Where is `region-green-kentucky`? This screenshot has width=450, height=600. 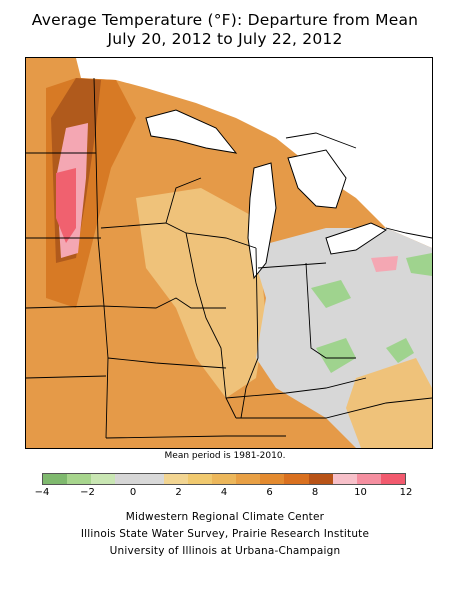 region-green-kentucky is located at coordinates (336, 355).